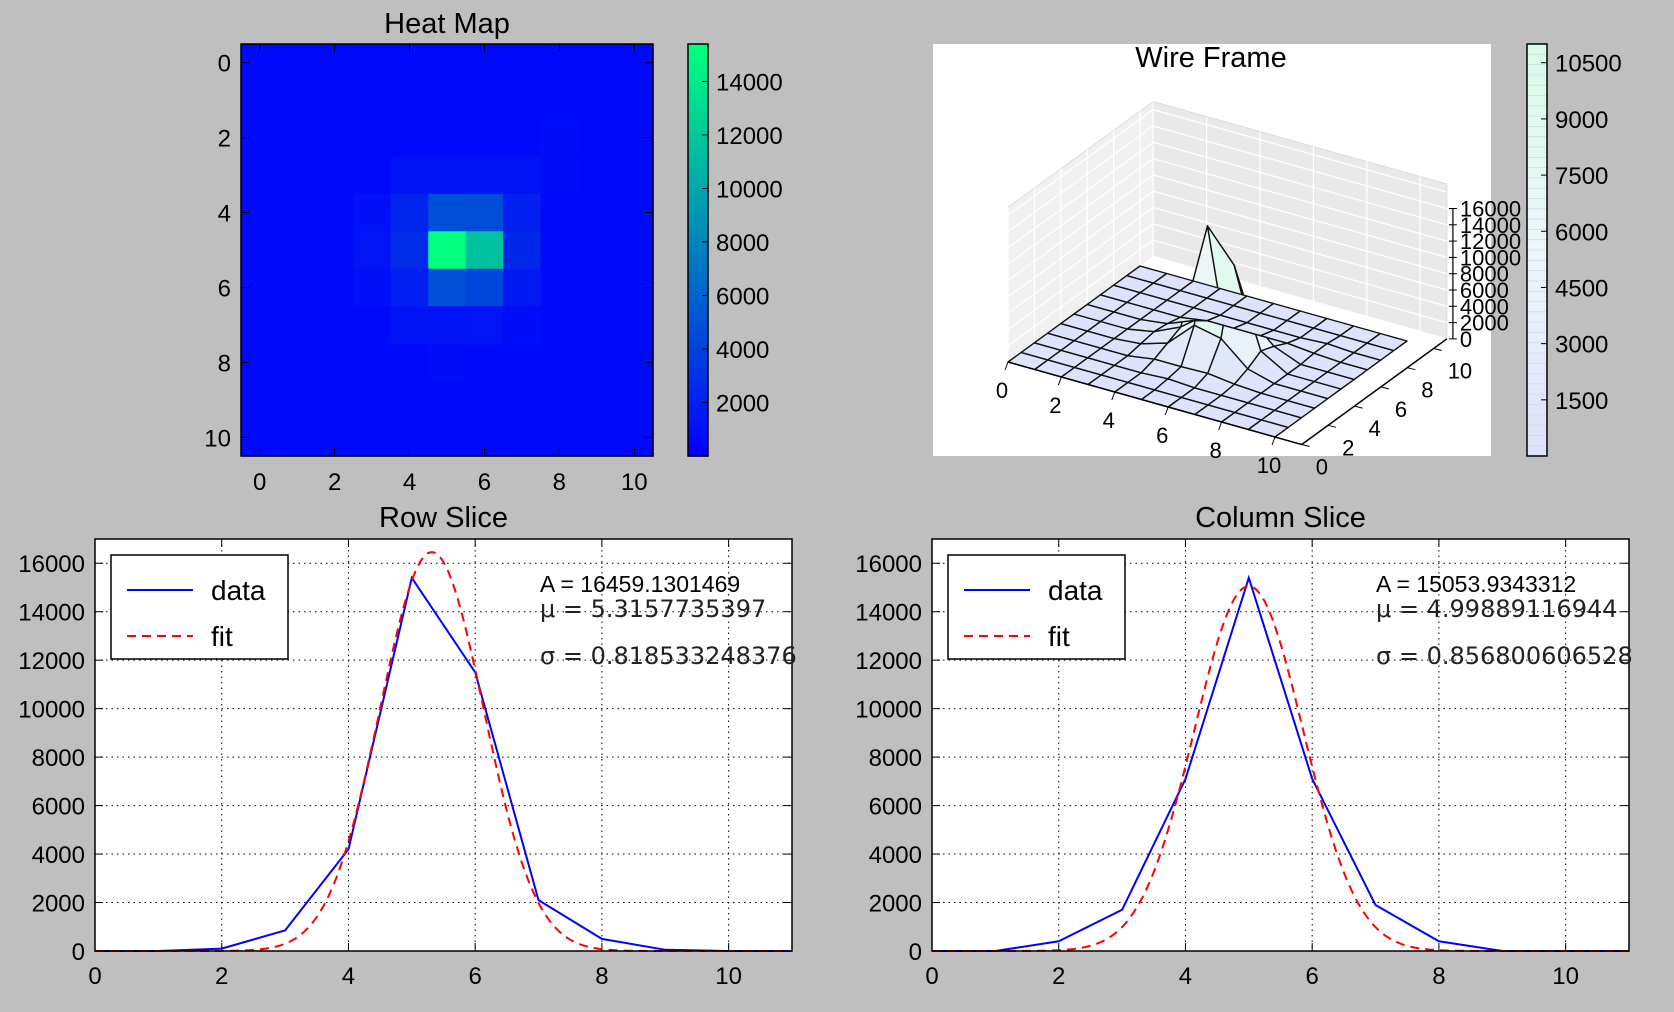 This screenshot has width=1674, height=1012. Describe the element at coordinates (484, 482) in the screenshot. I see `heatmap-xtick-label: 6` at that location.